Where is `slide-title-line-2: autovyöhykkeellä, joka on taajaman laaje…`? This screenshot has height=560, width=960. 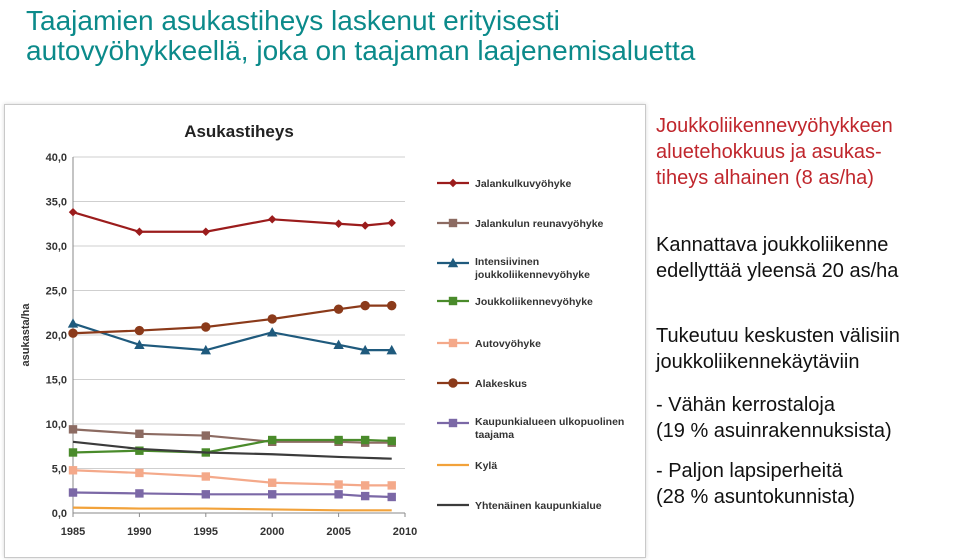 slide-title-line-2: autovyöhykkeellä, joka on taajaman laaje… is located at coordinates (361, 50).